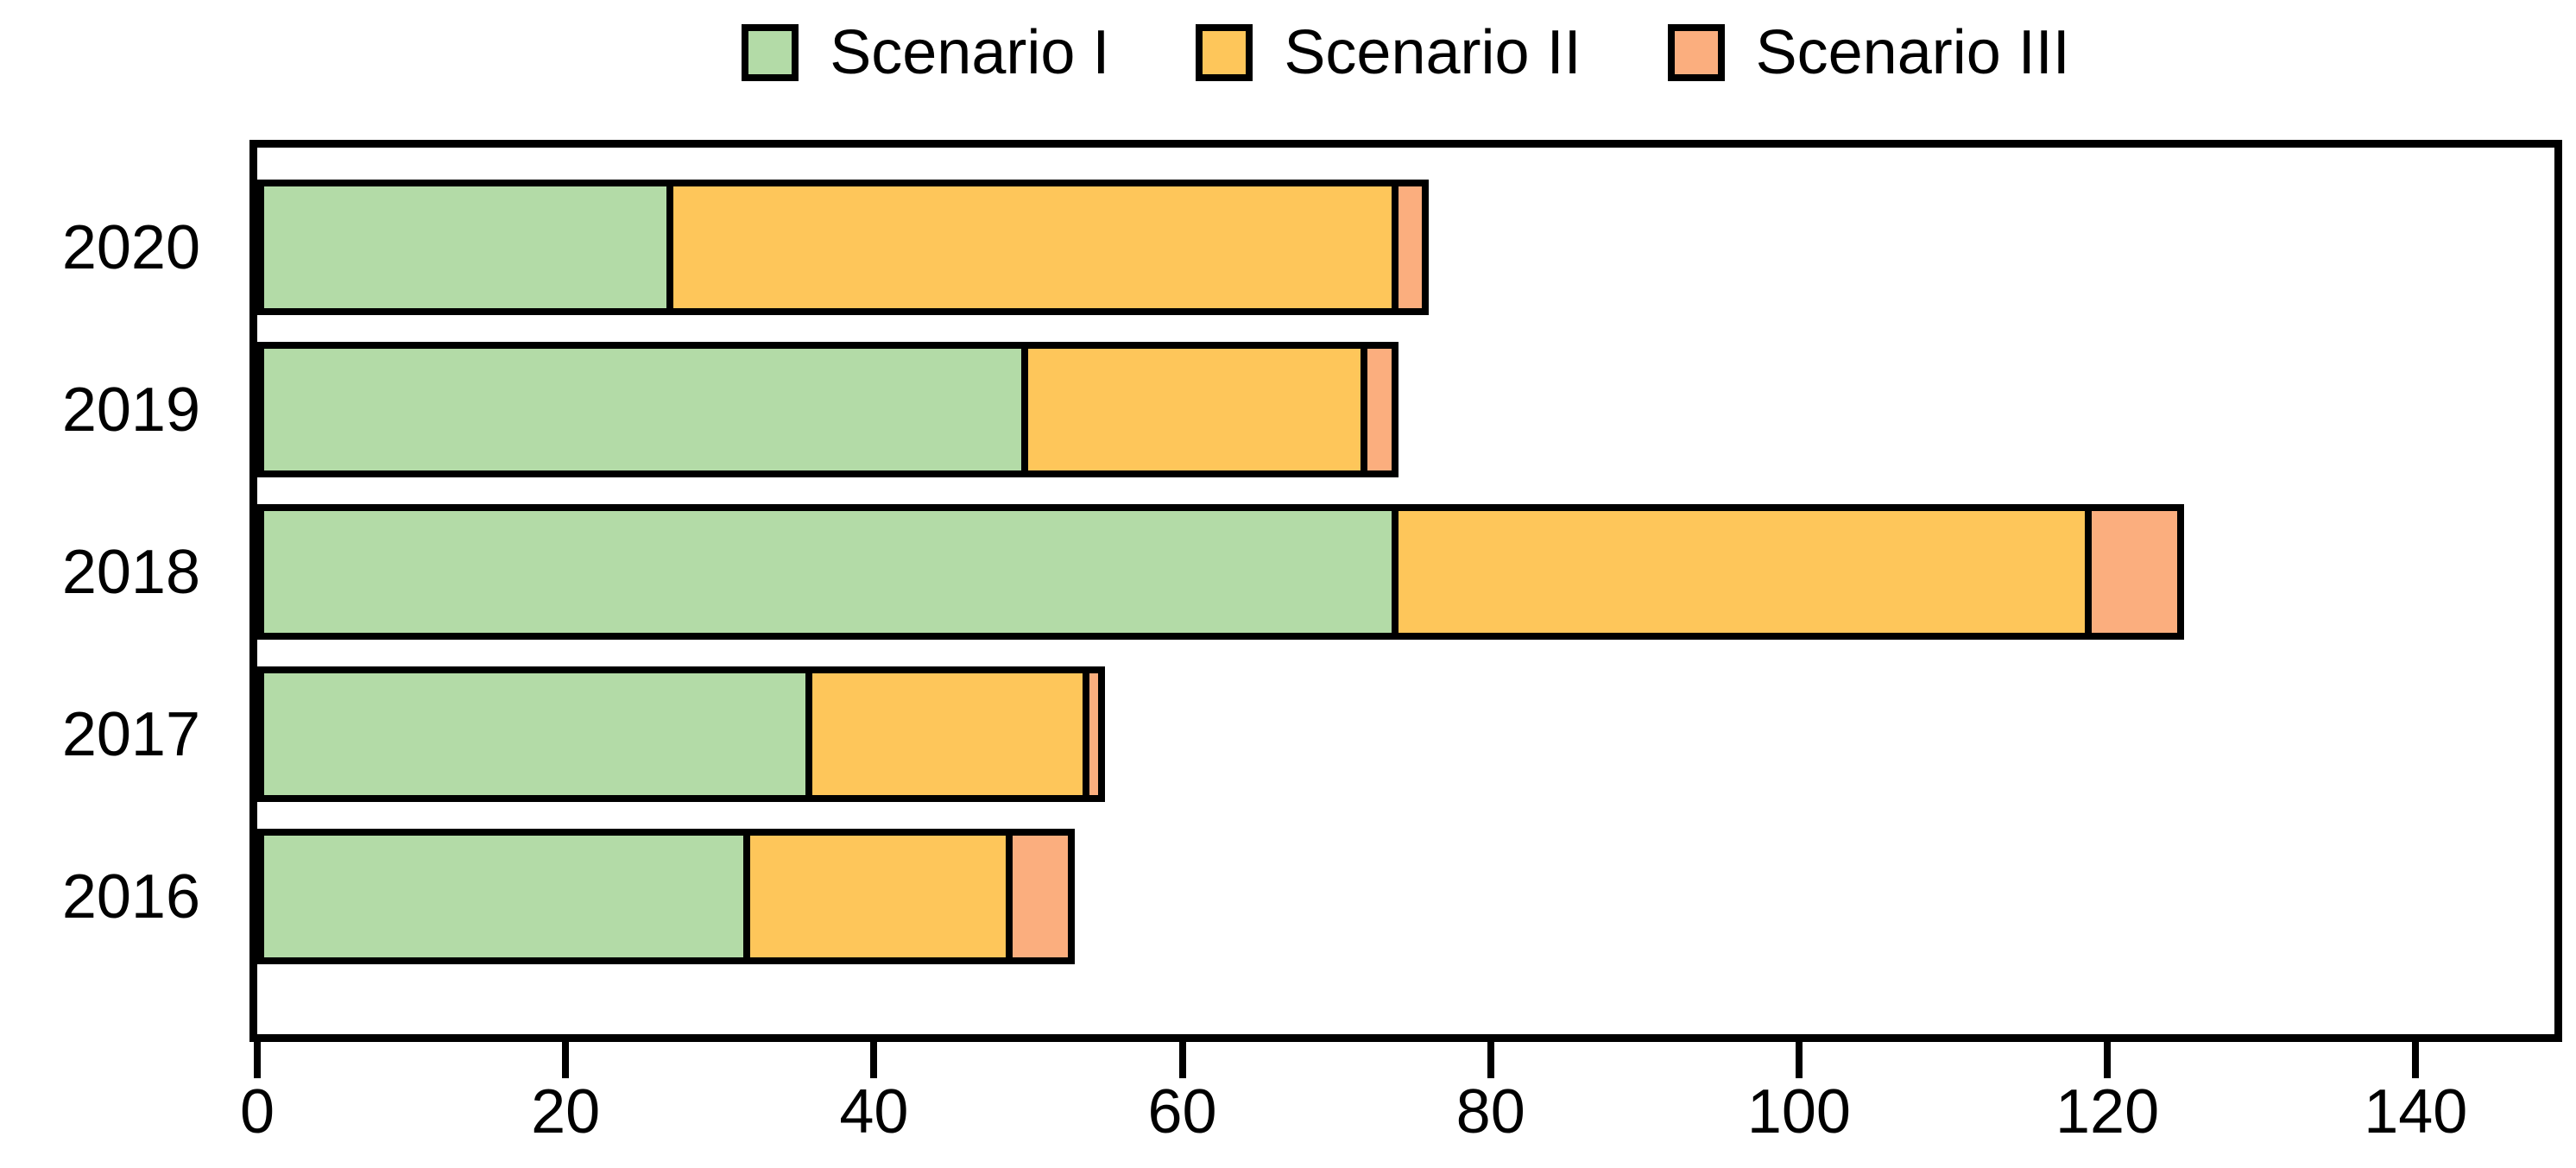 The image size is (2576, 1168). What do you see at coordinates (130, 247) in the screenshot?
I see `y-axis-label-2020: 2020` at bounding box center [130, 247].